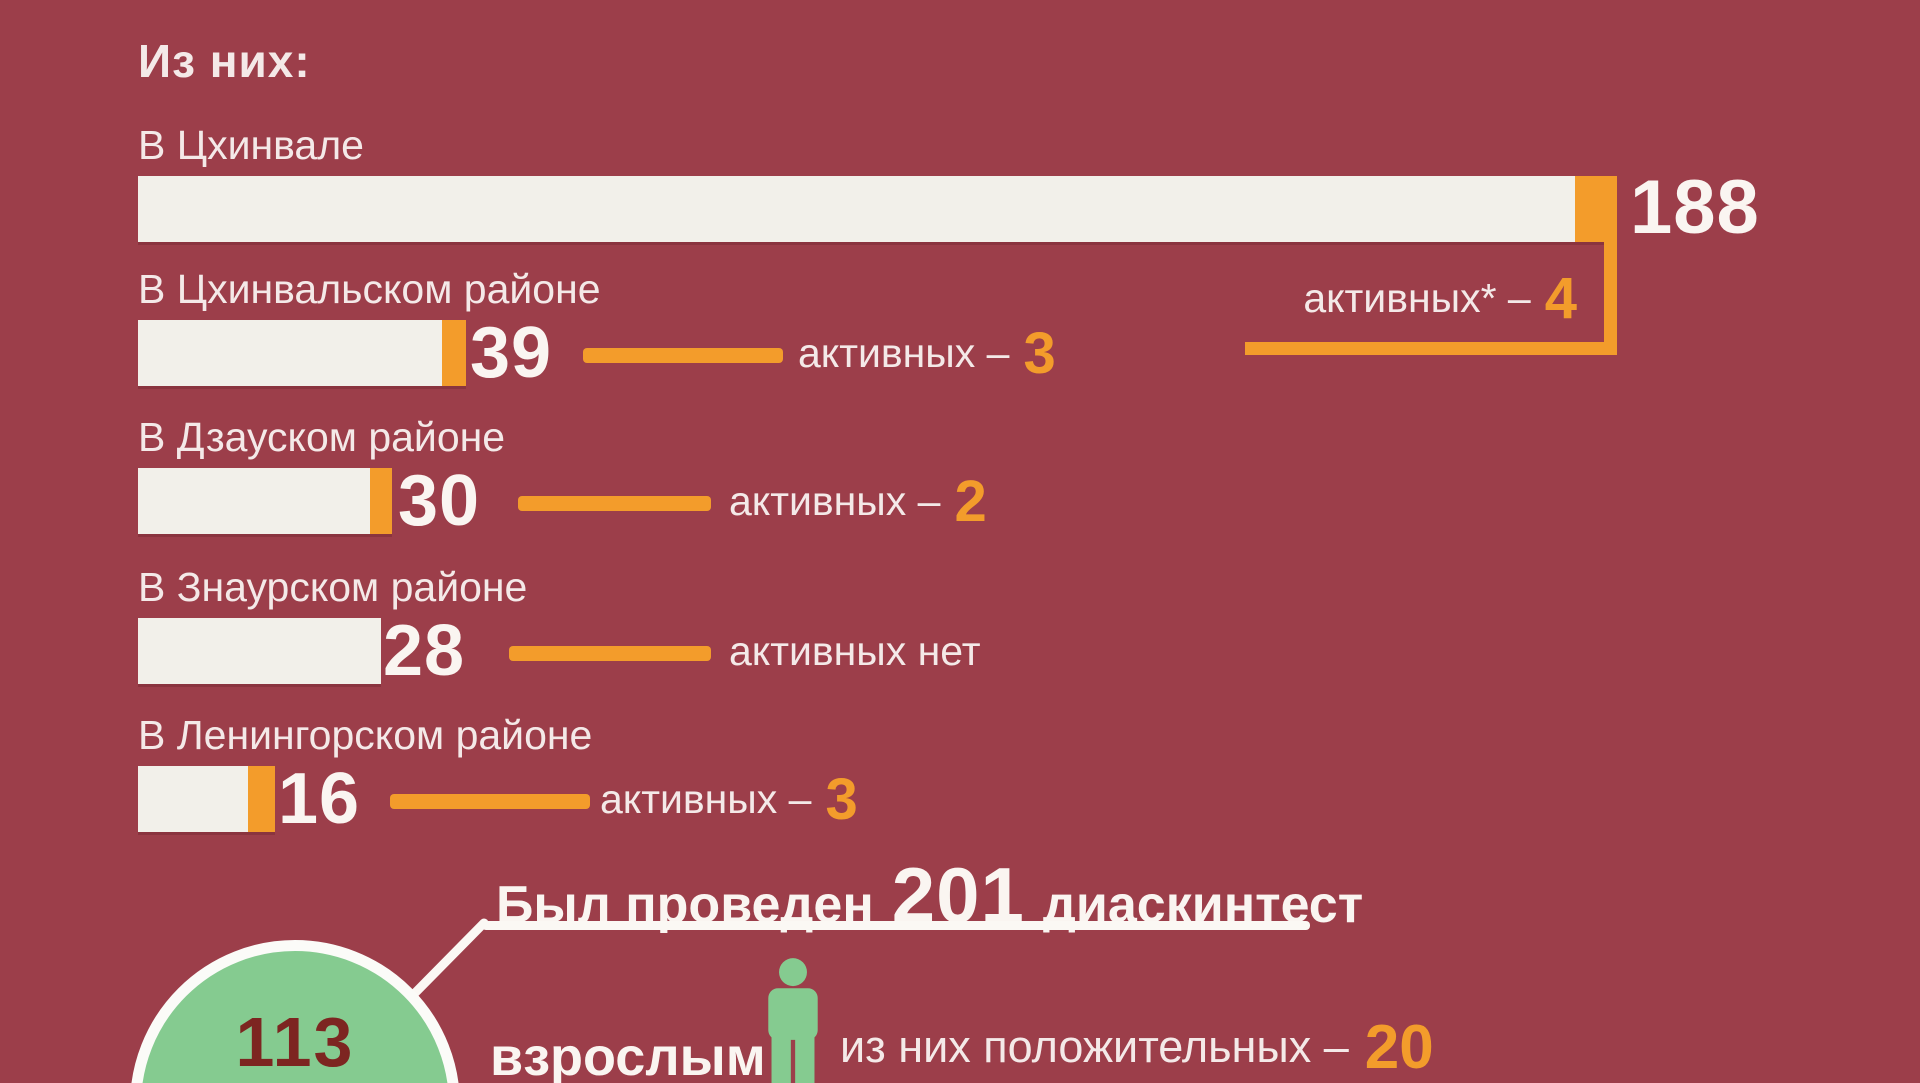  Describe the element at coordinates (224, 61) in the screenshot. I see `page-title: Из них:` at that location.